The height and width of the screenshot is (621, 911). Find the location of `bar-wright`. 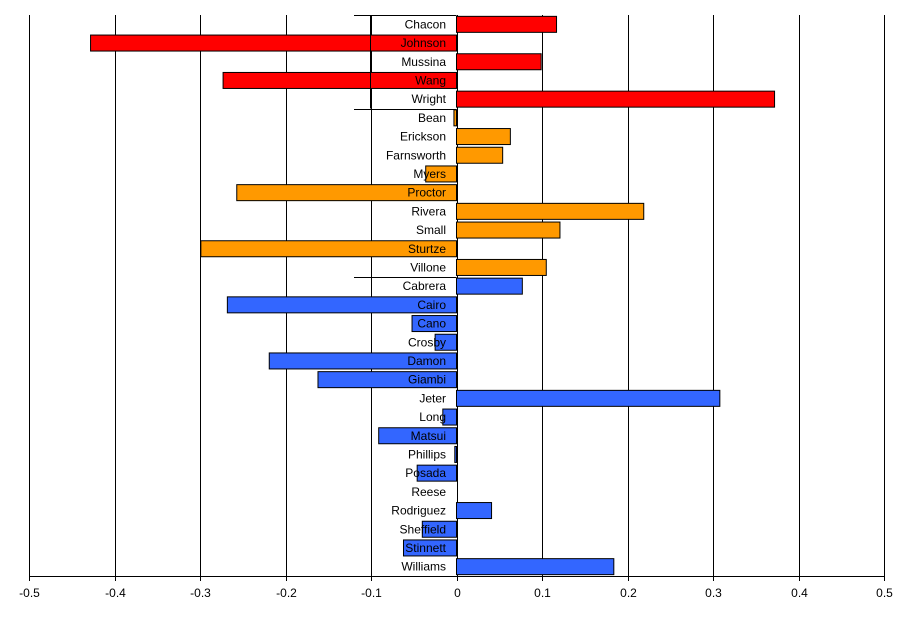

bar-wright is located at coordinates (616, 99).